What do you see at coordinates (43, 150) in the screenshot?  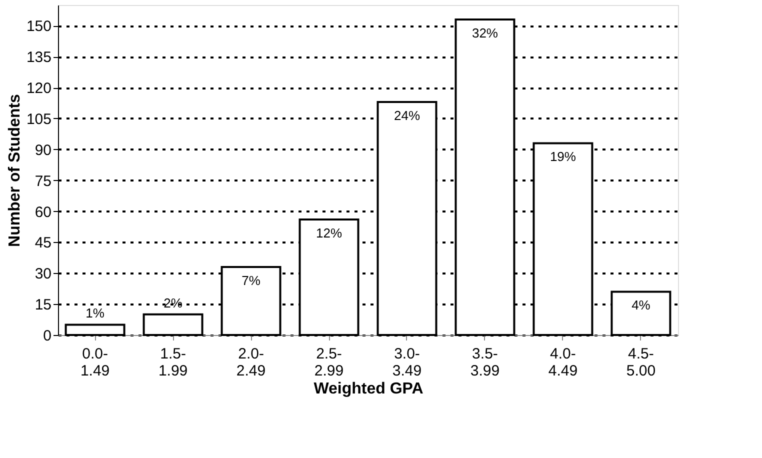 I see `y-tick-label: 90` at bounding box center [43, 150].